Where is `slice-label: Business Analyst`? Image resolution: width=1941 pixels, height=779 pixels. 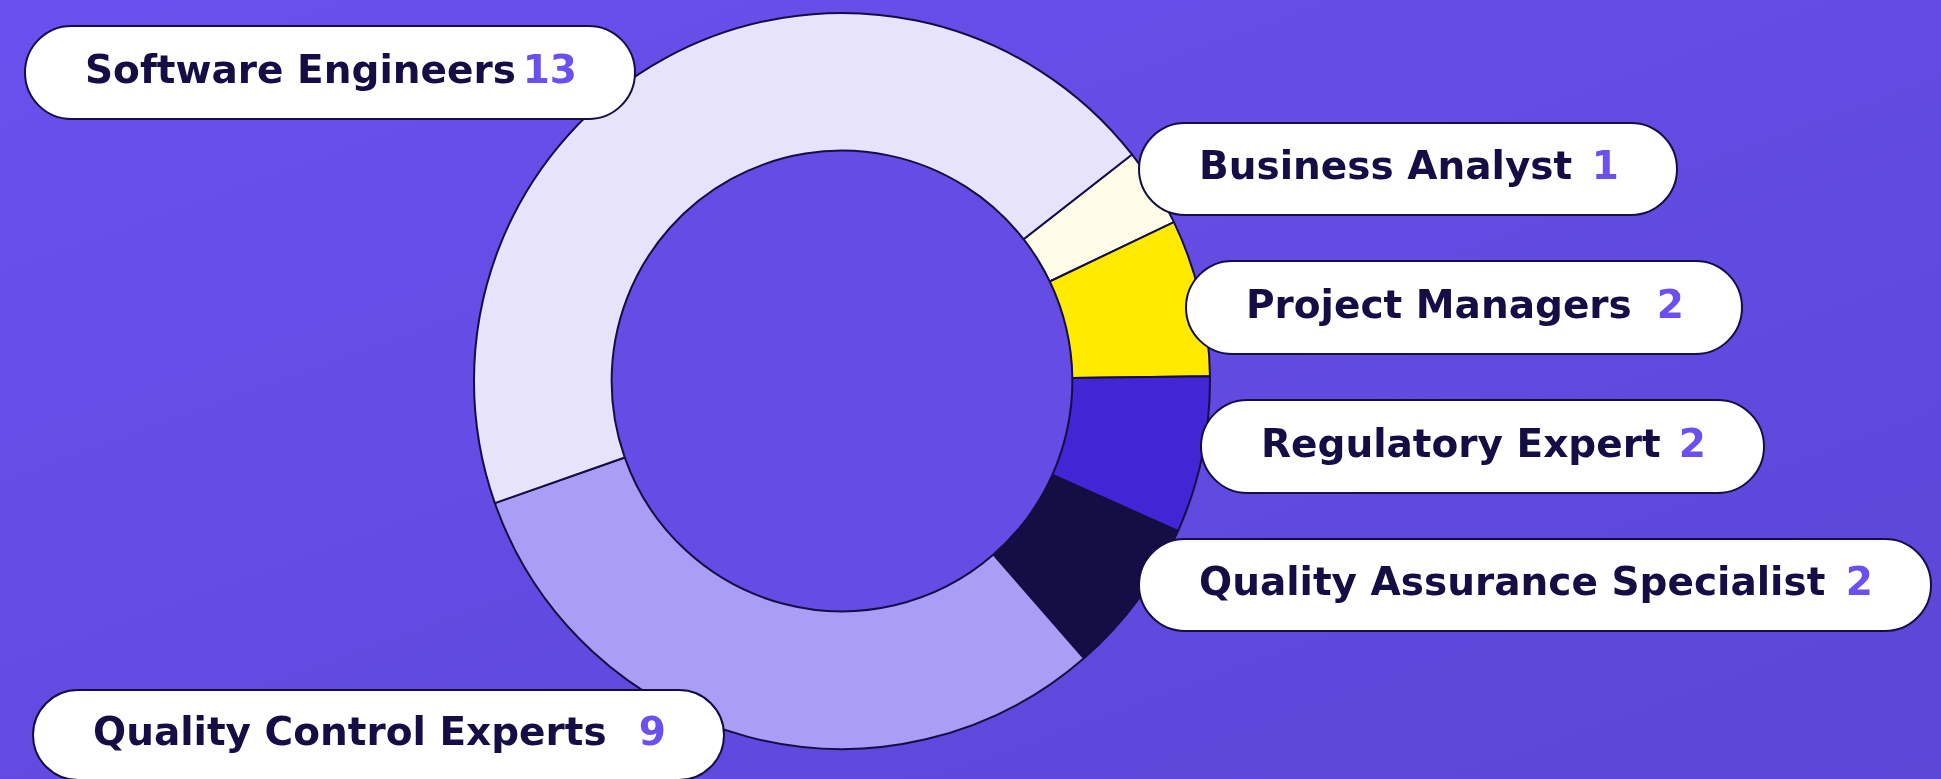
slice-label: Business Analyst is located at coordinates (1386, 166).